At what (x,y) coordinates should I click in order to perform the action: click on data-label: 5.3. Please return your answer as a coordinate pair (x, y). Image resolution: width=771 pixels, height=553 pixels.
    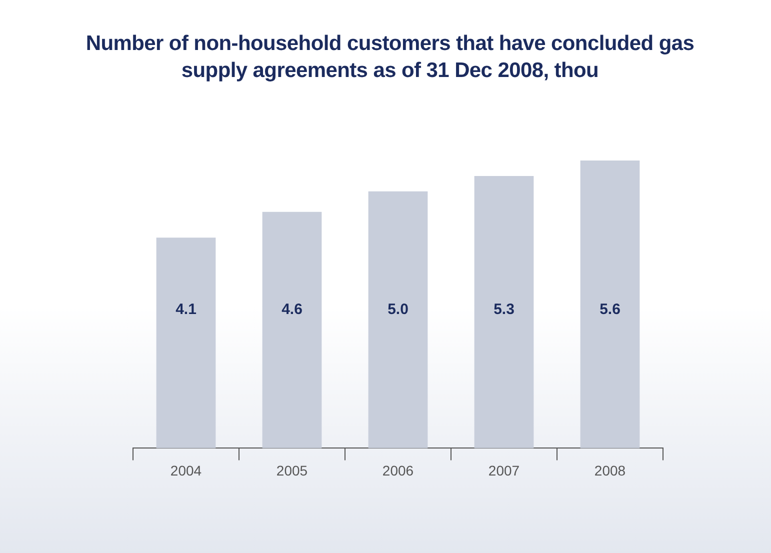
    Looking at the image, I should click on (504, 309).